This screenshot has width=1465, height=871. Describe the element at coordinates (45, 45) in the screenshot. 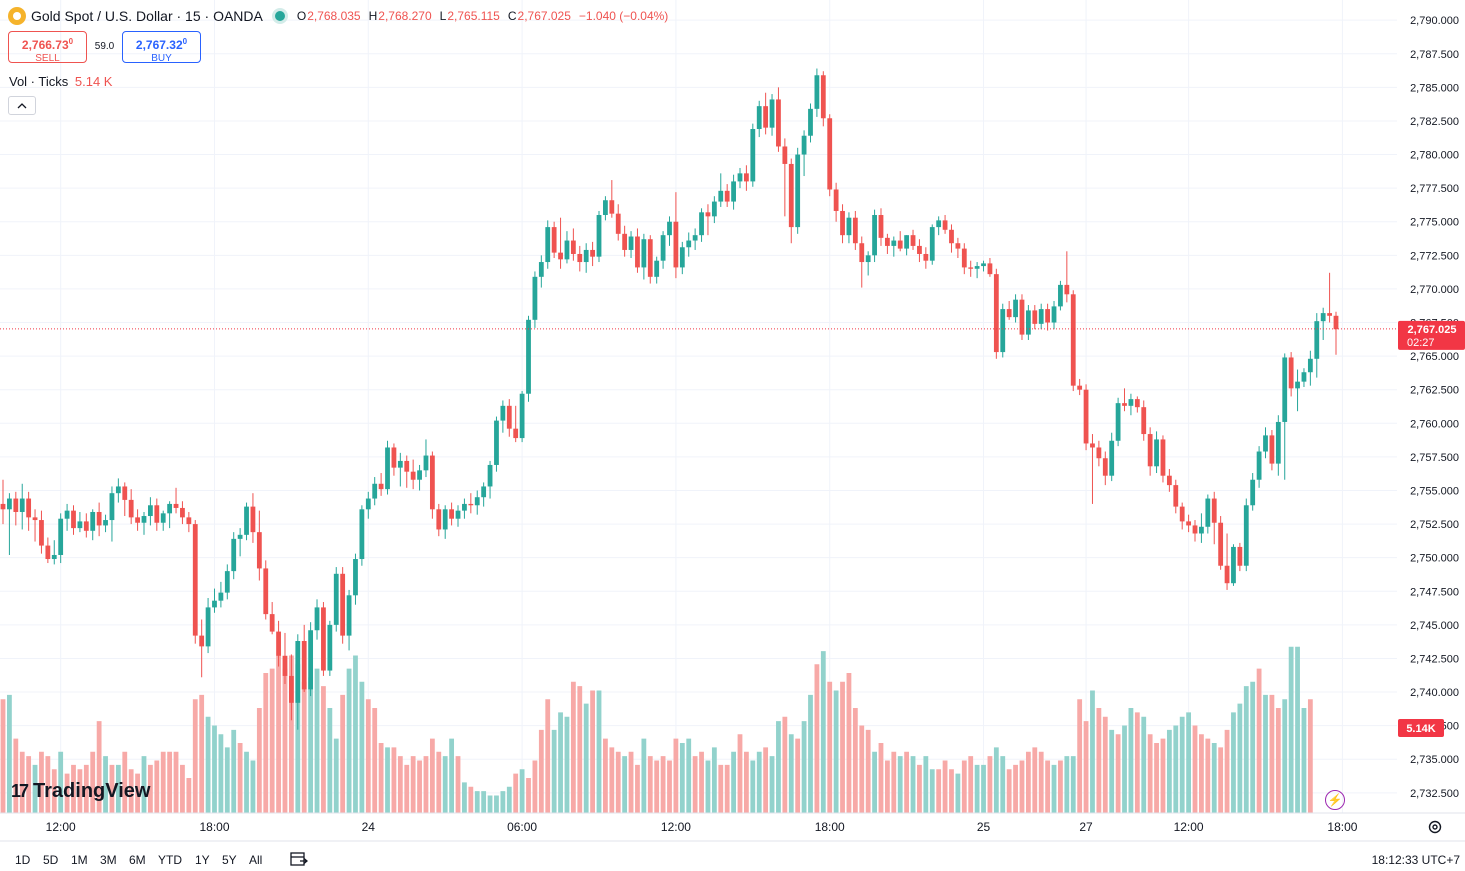

I see `sell-price: 2,766.73` at that location.